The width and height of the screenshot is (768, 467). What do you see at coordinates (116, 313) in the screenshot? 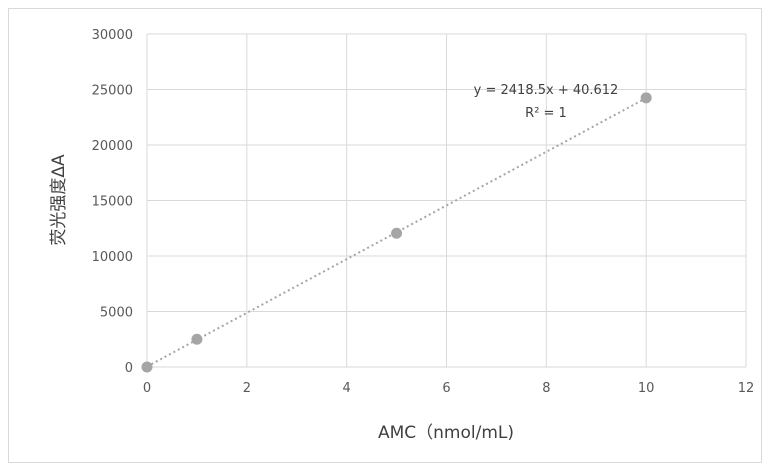
I see `y-tick-label-1: 5000` at bounding box center [116, 313].